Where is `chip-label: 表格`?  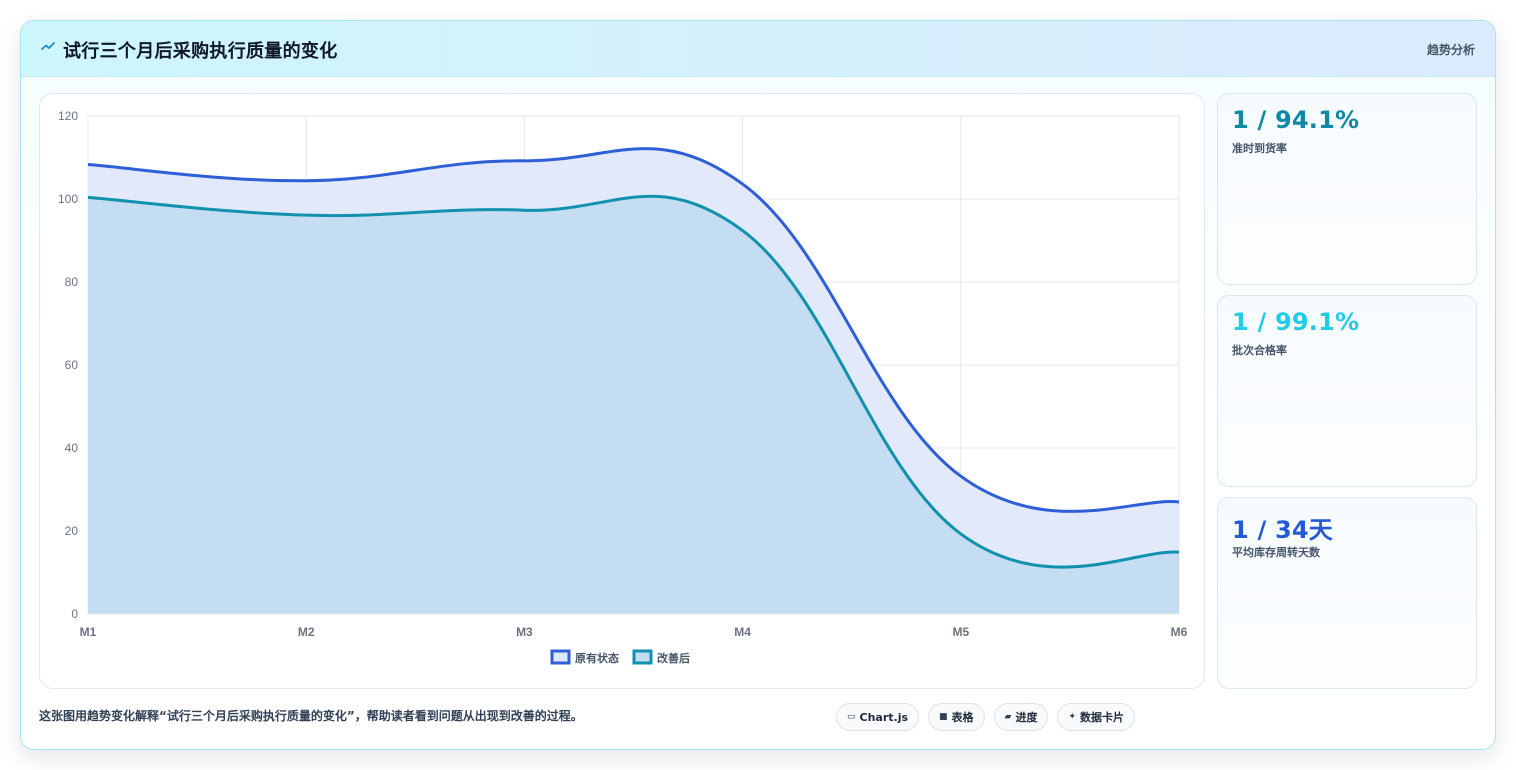
chip-label: 表格 is located at coordinates (962, 717).